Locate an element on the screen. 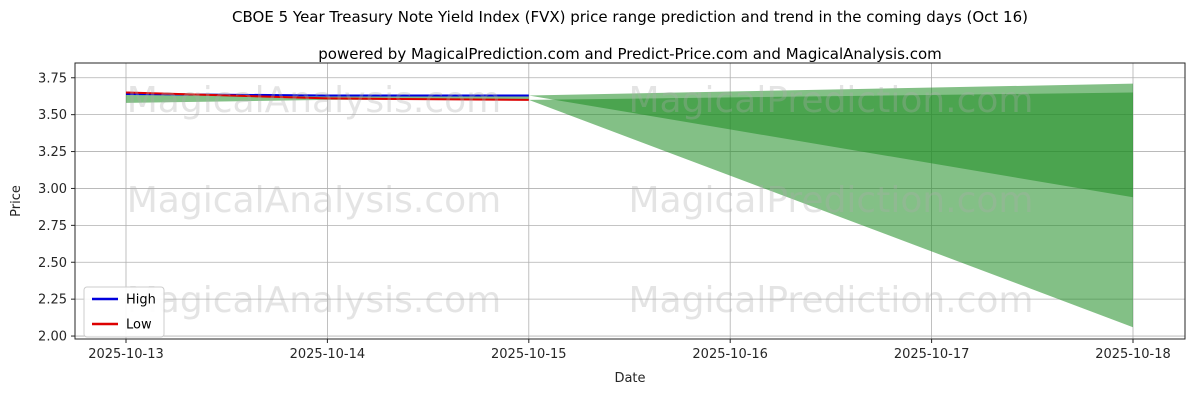 The image size is (1200, 400). y-tick-label: 2.25 is located at coordinates (52, 300).